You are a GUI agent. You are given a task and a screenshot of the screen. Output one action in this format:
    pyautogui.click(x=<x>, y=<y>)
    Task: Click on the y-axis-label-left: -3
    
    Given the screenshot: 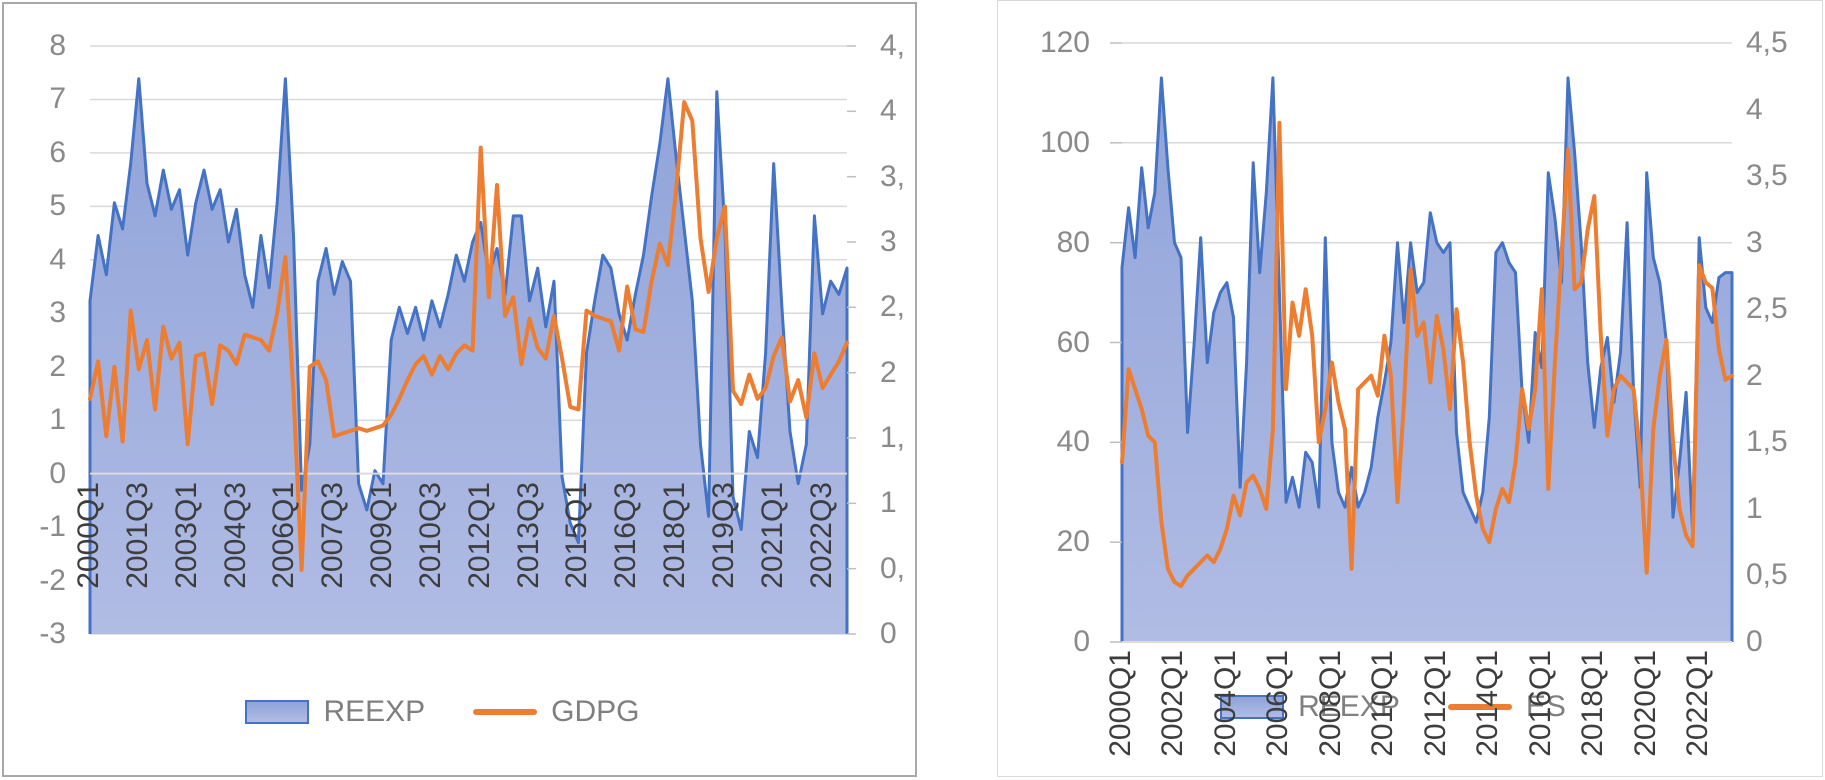 What is the action you would take?
    pyautogui.click(x=52, y=633)
    